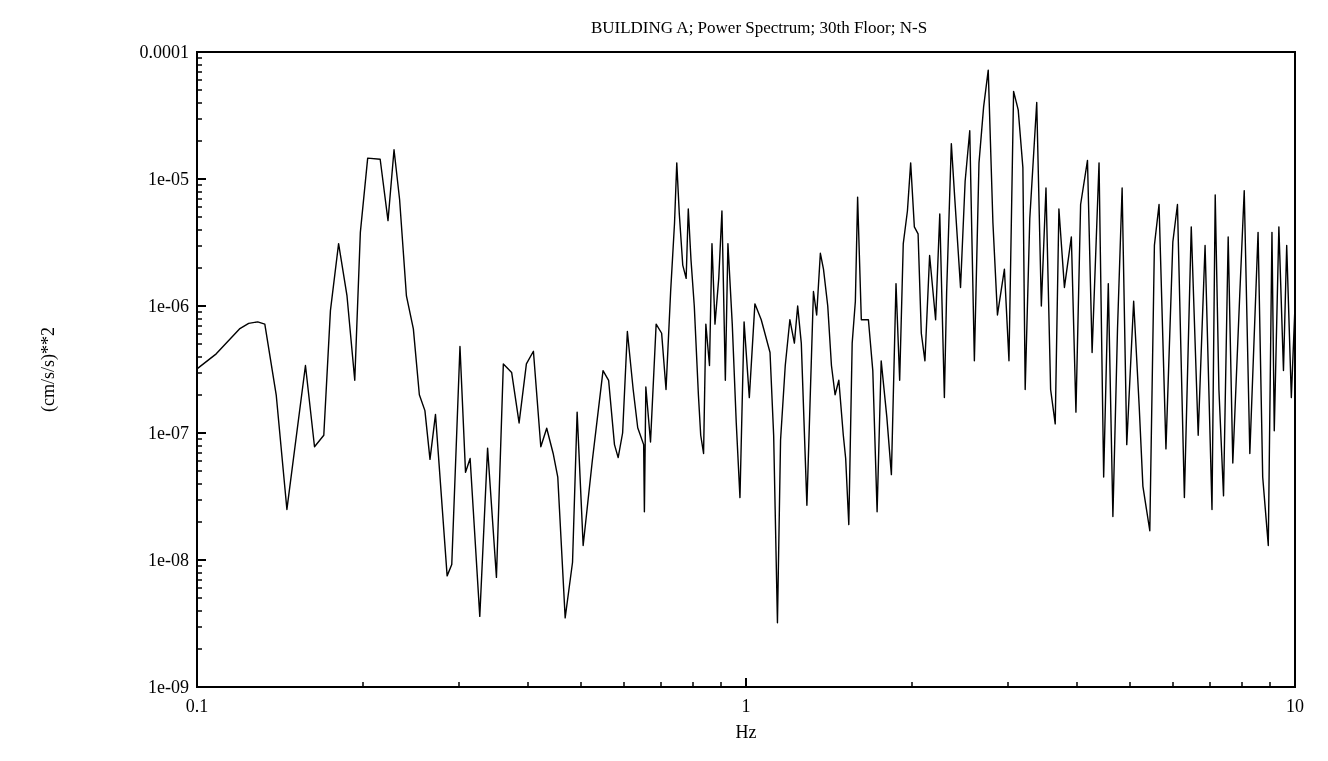 This screenshot has width=1328, height=761. What do you see at coordinates (168, 179) in the screenshot?
I see `y-tick-label: 1e-05` at bounding box center [168, 179].